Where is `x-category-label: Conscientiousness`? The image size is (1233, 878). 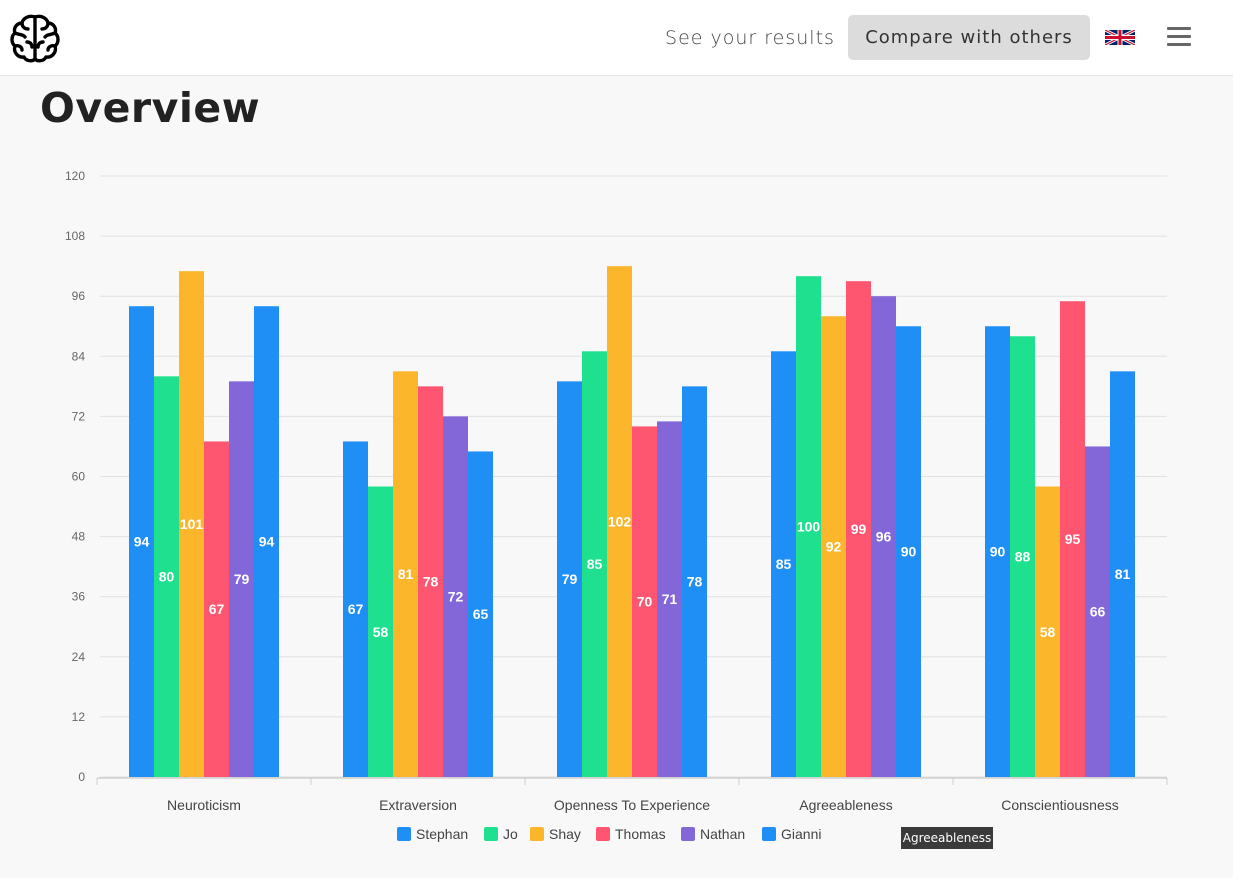 x-category-label: Conscientiousness is located at coordinates (1060, 805).